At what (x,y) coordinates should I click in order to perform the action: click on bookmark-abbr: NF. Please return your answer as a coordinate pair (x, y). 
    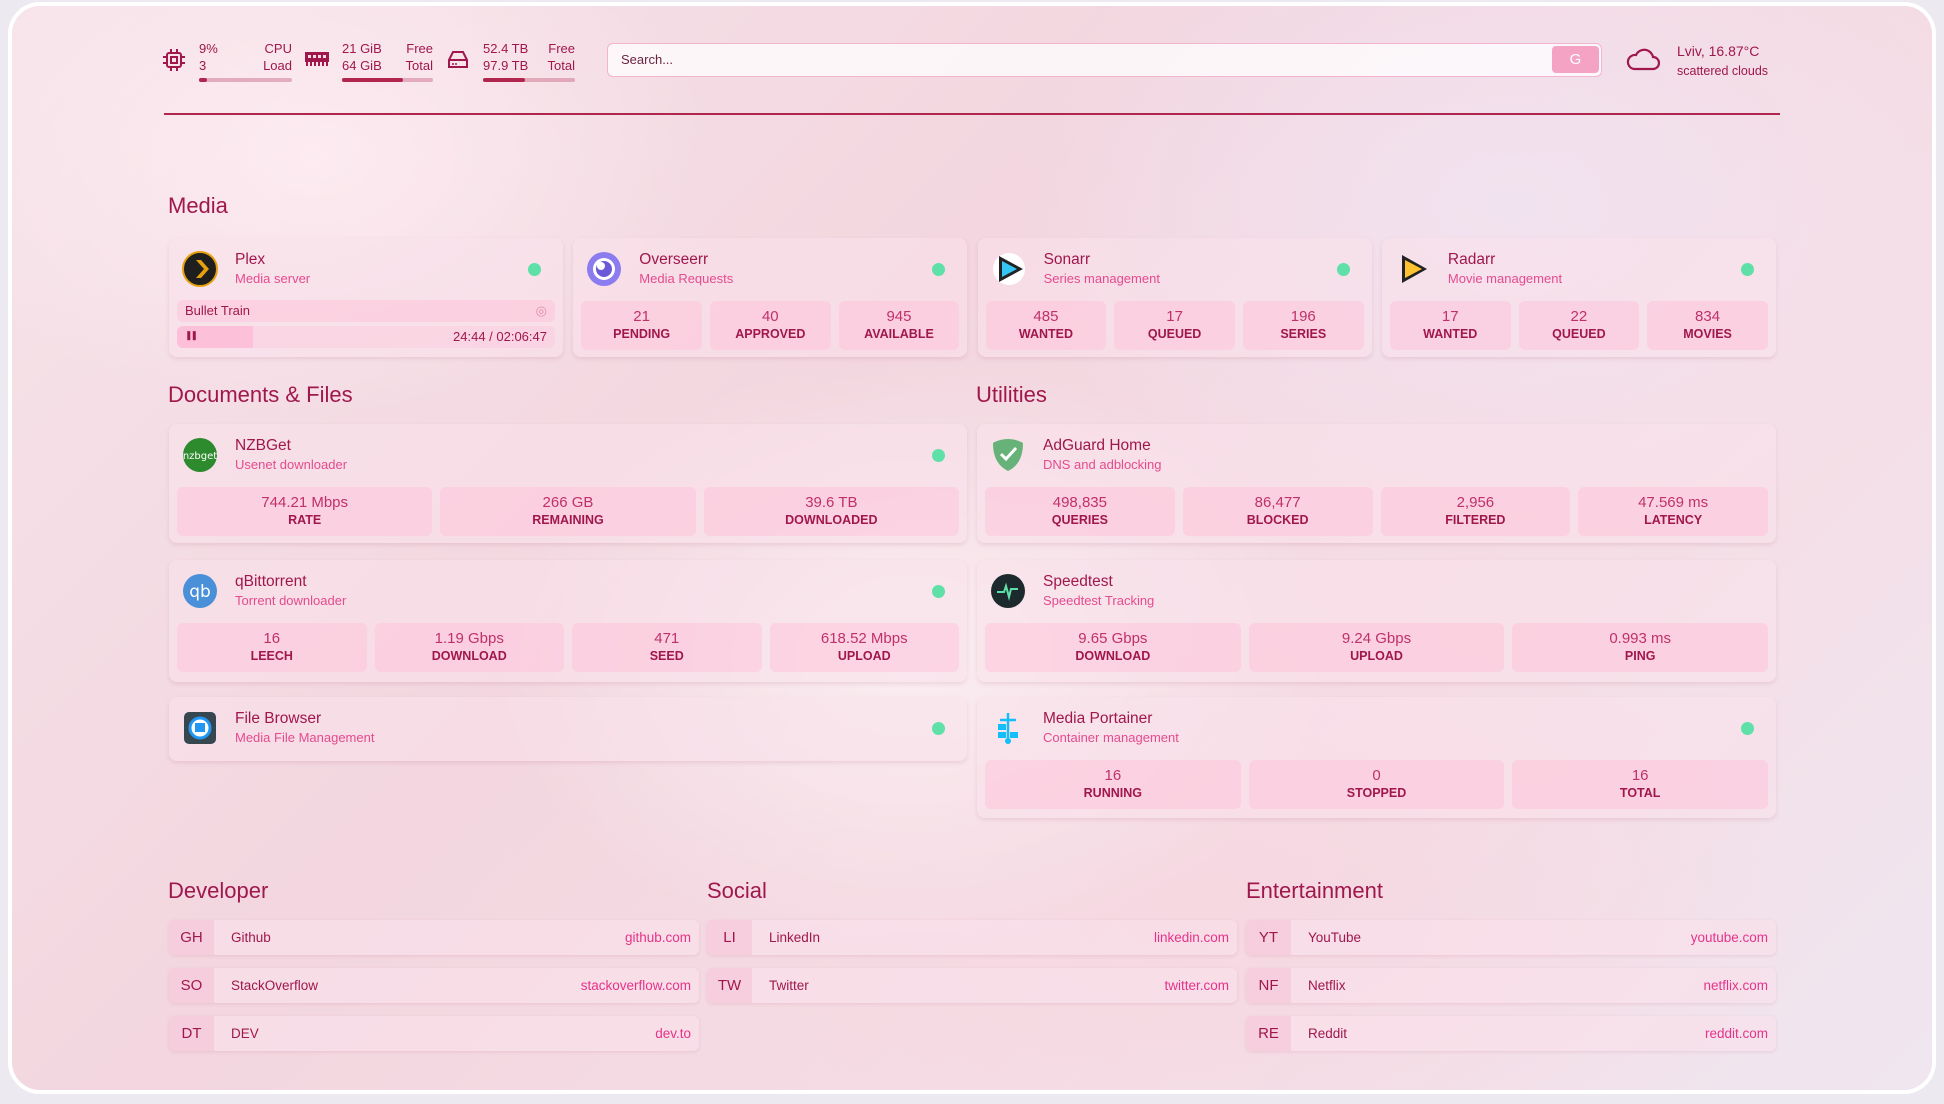
    Looking at the image, I should click on (1268, 985).